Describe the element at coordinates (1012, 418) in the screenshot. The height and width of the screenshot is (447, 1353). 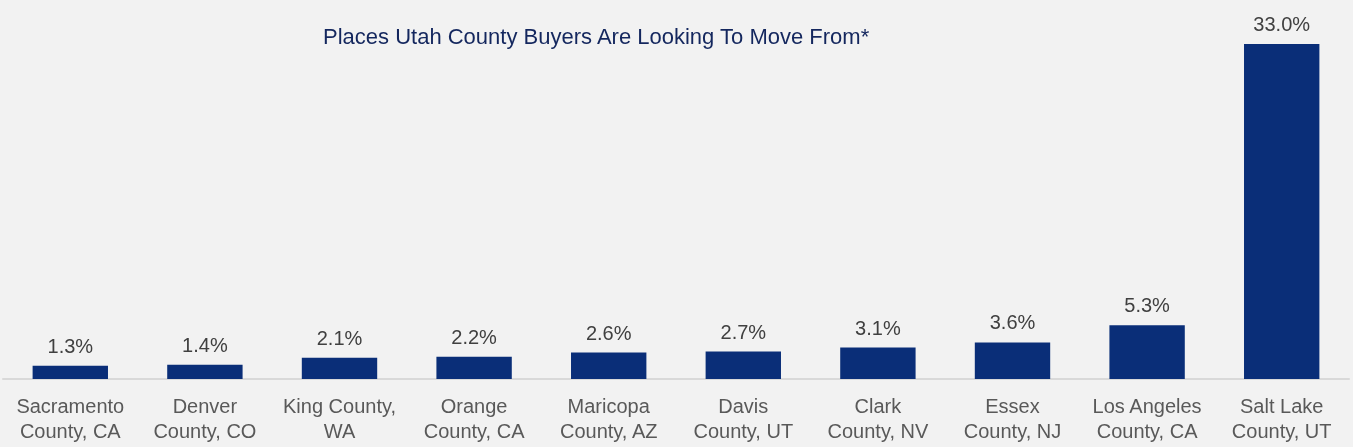
I see `x-tick-label: Essex County, NJ` at that location.